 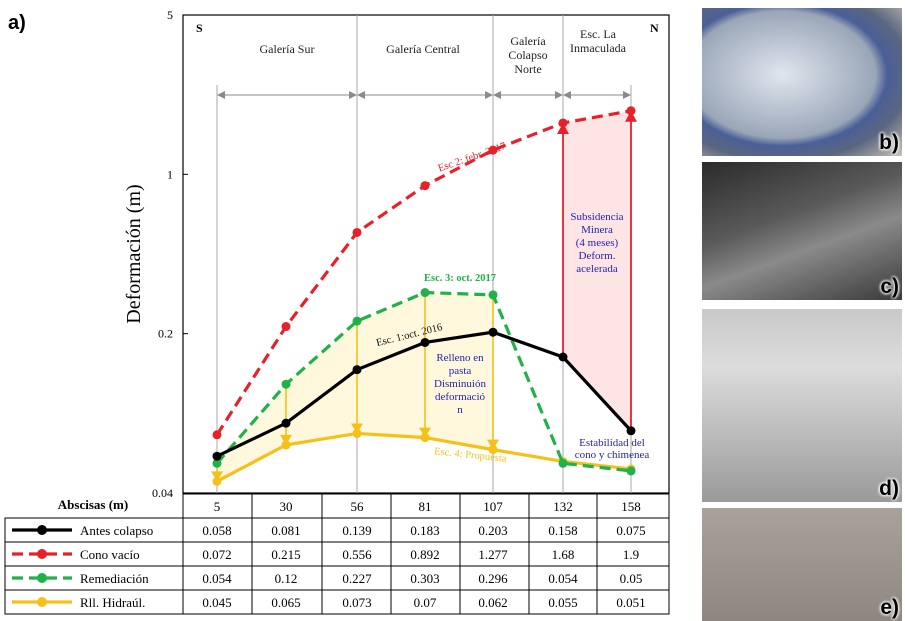 I want to click on y-axis-label: Deformación (m), so click(x=134, y=253).